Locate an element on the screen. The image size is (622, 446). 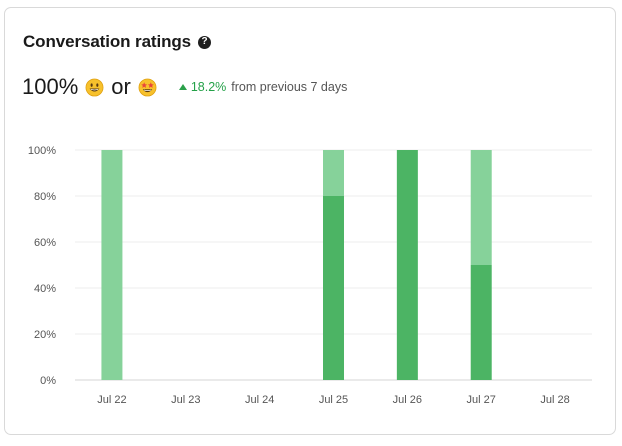
x-tick-label: Jul 28 is located at coordinates (554, 400).